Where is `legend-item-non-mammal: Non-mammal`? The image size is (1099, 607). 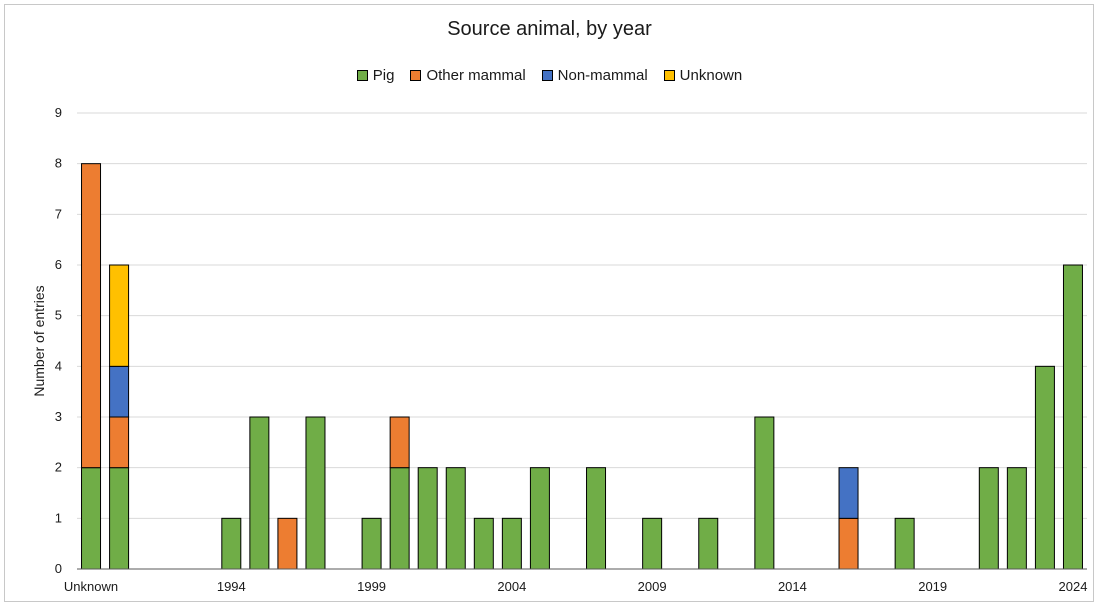
legend-item-non-mammal: Non-mammal is located at coordinates (594, 75).